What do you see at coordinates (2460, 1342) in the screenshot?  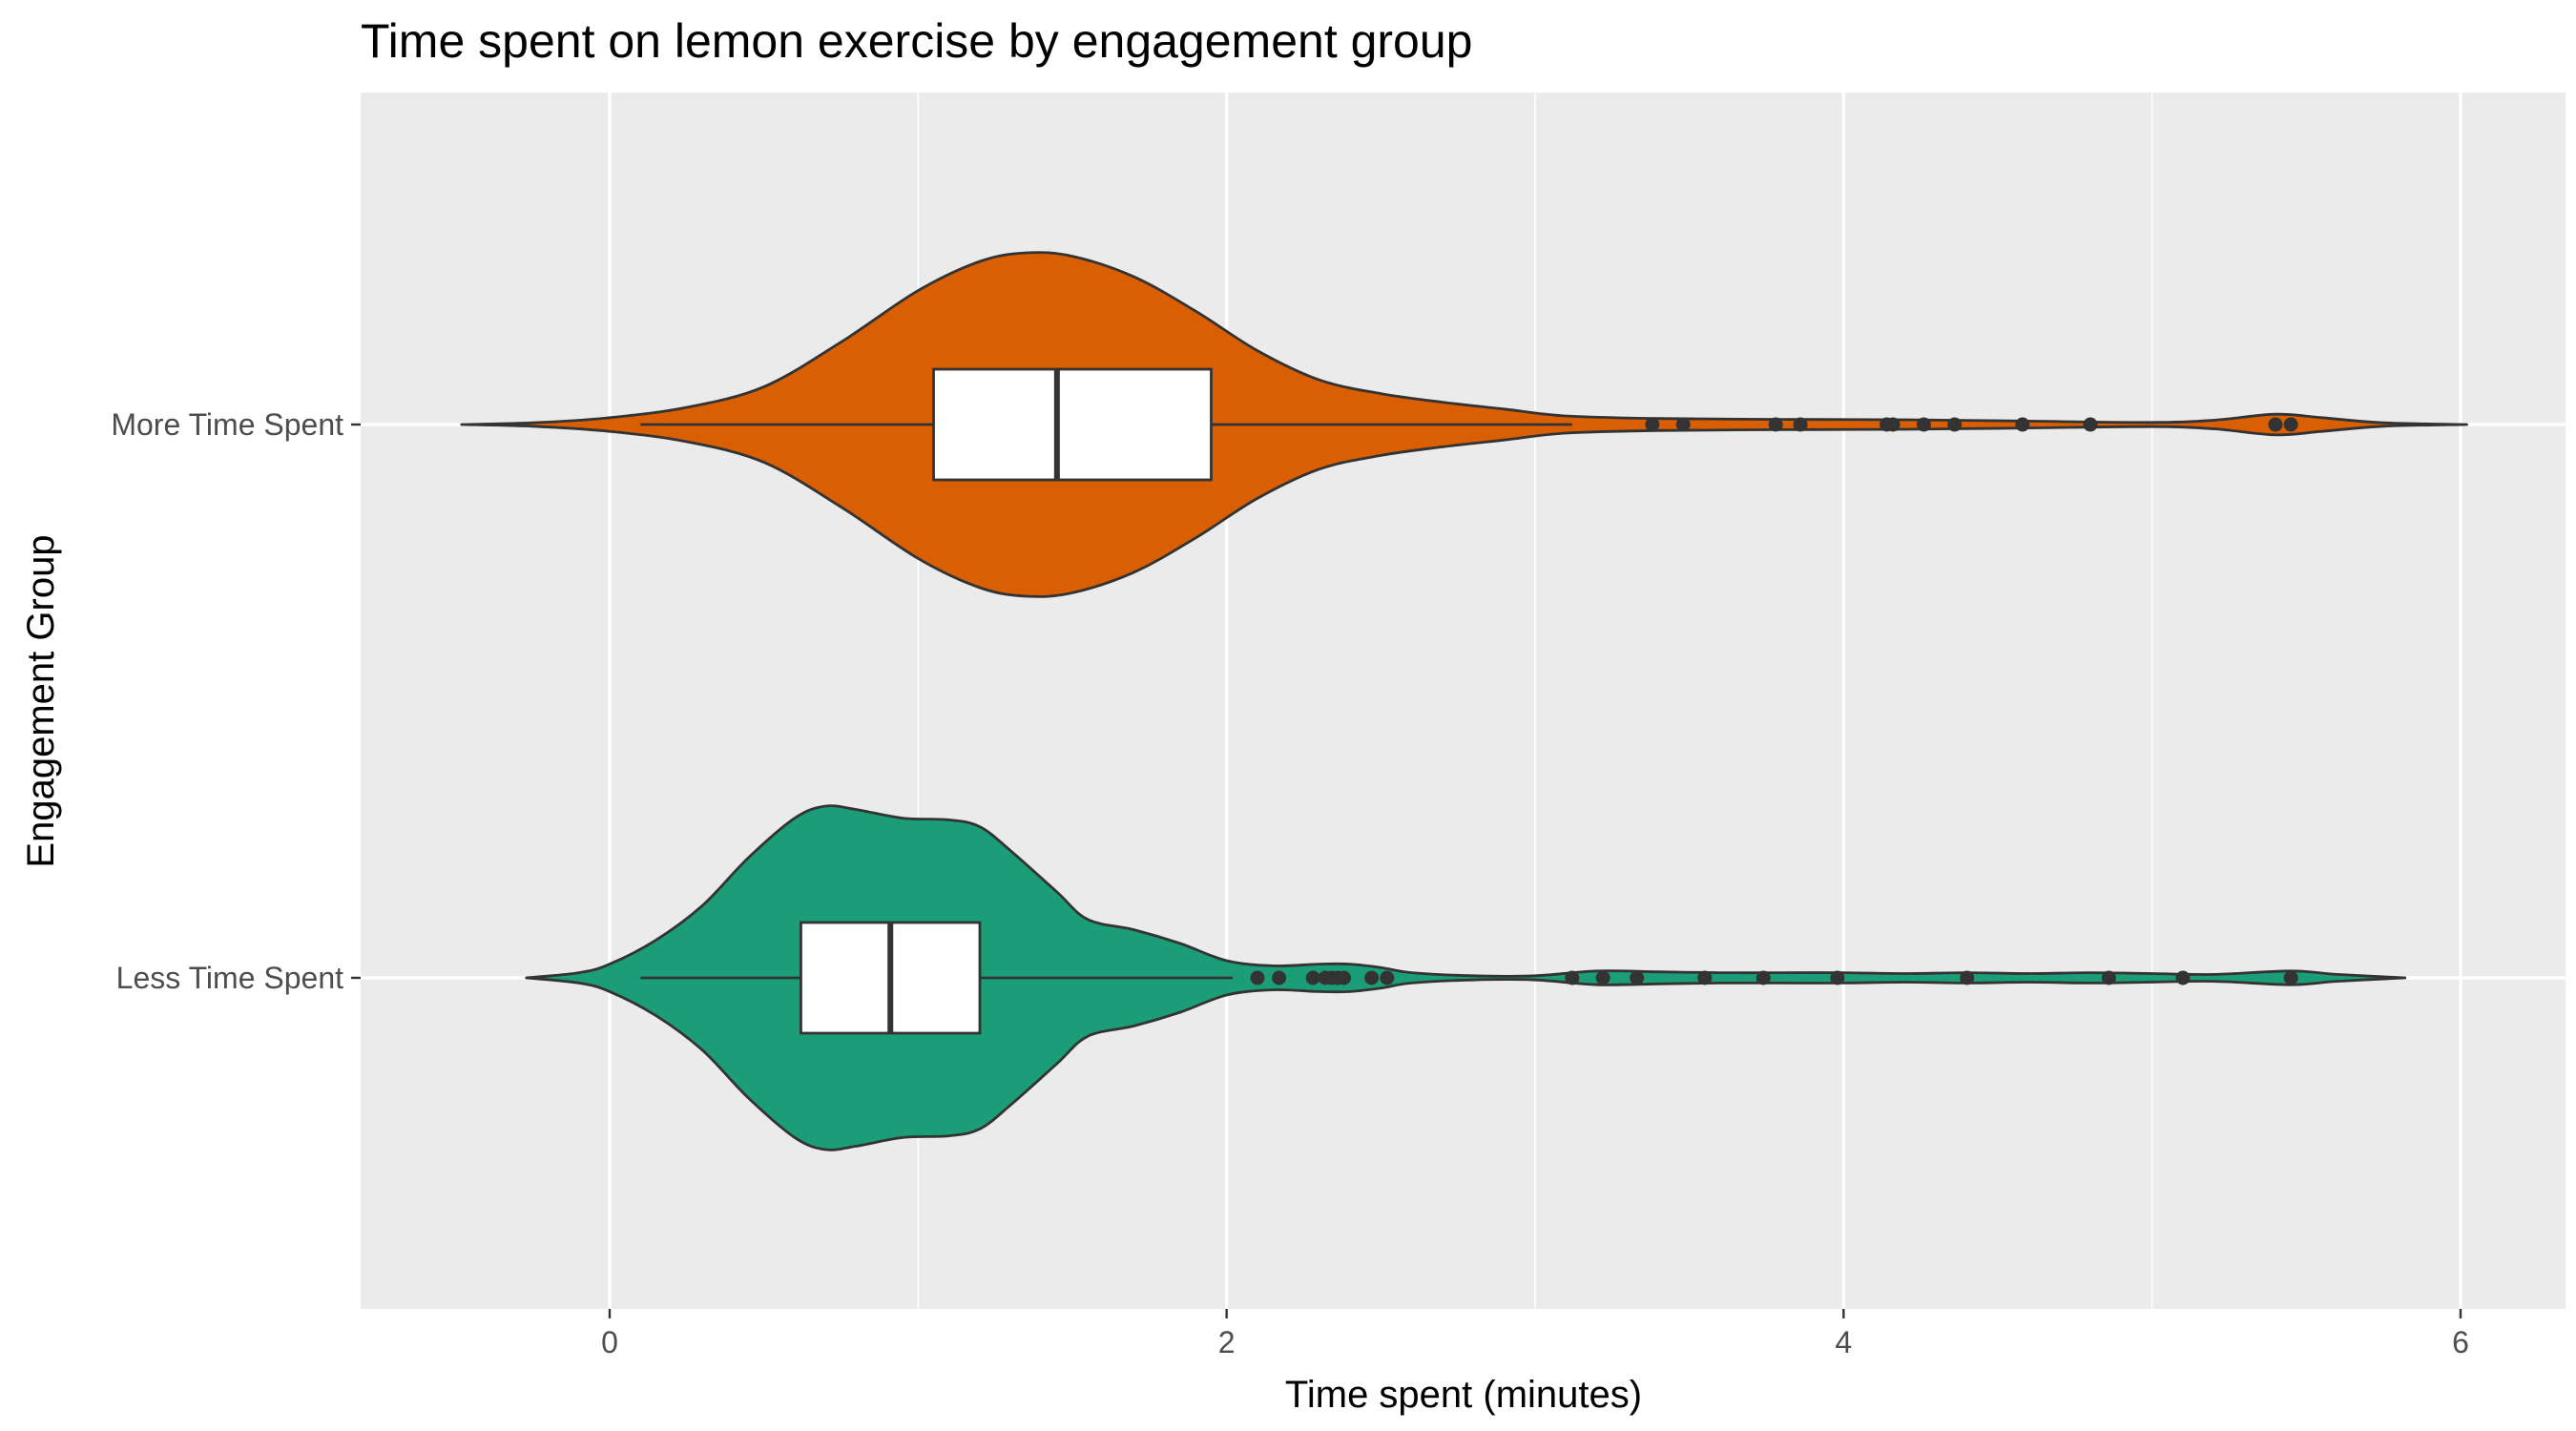 I see `x-tick-label: 6` at bounding box center [2460, 1342].